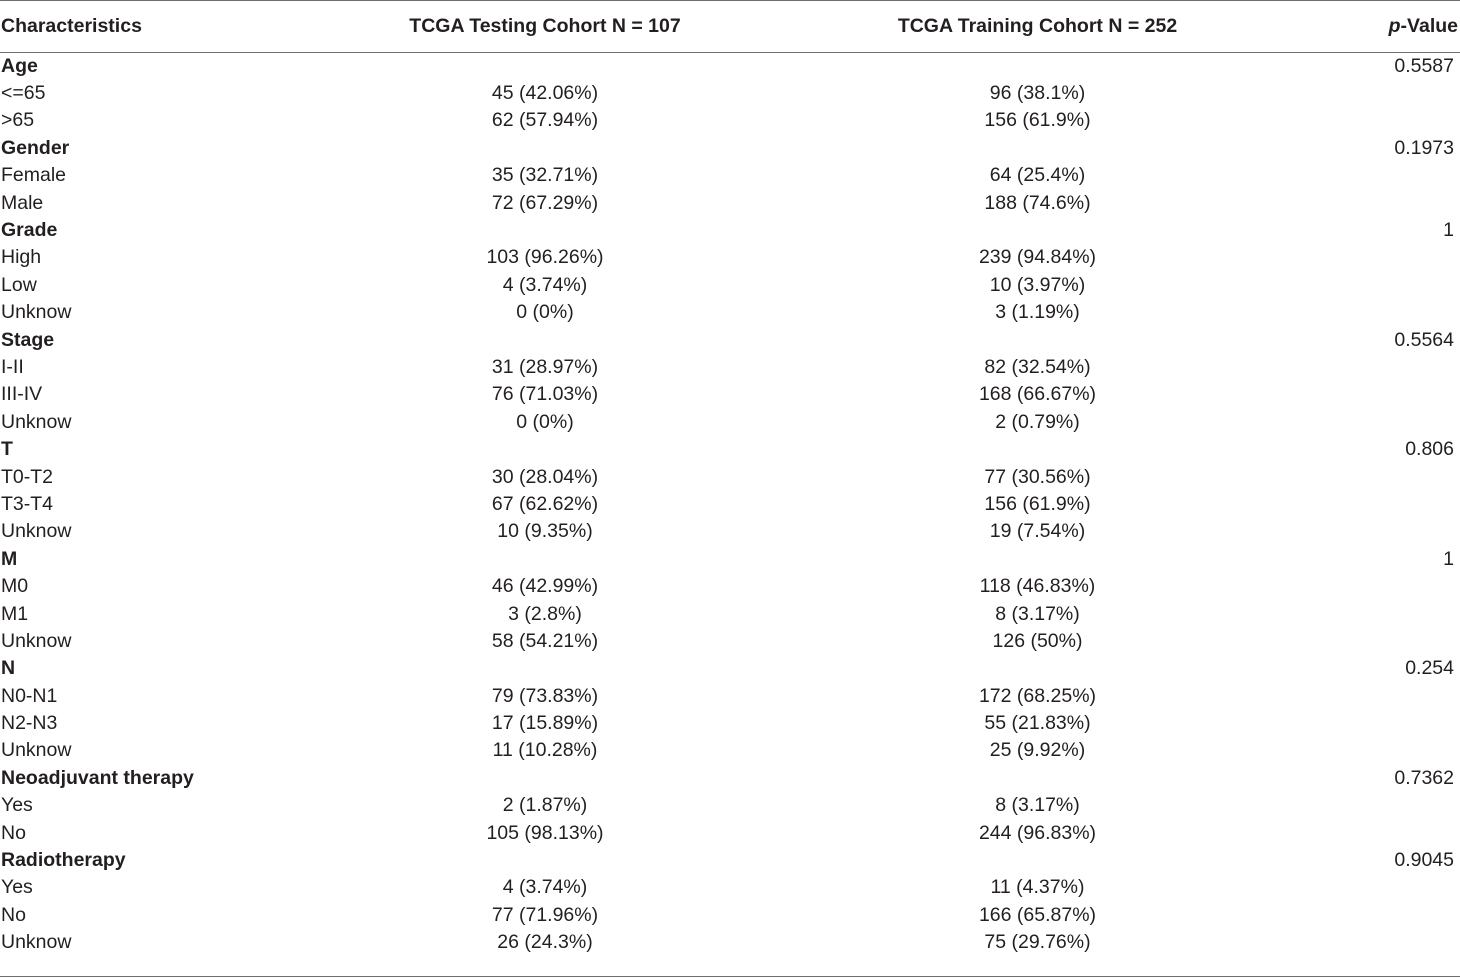 The height and width of the screenshot is (980, 1460). I want to click on group-row: T 0.806, so click(730, 449).